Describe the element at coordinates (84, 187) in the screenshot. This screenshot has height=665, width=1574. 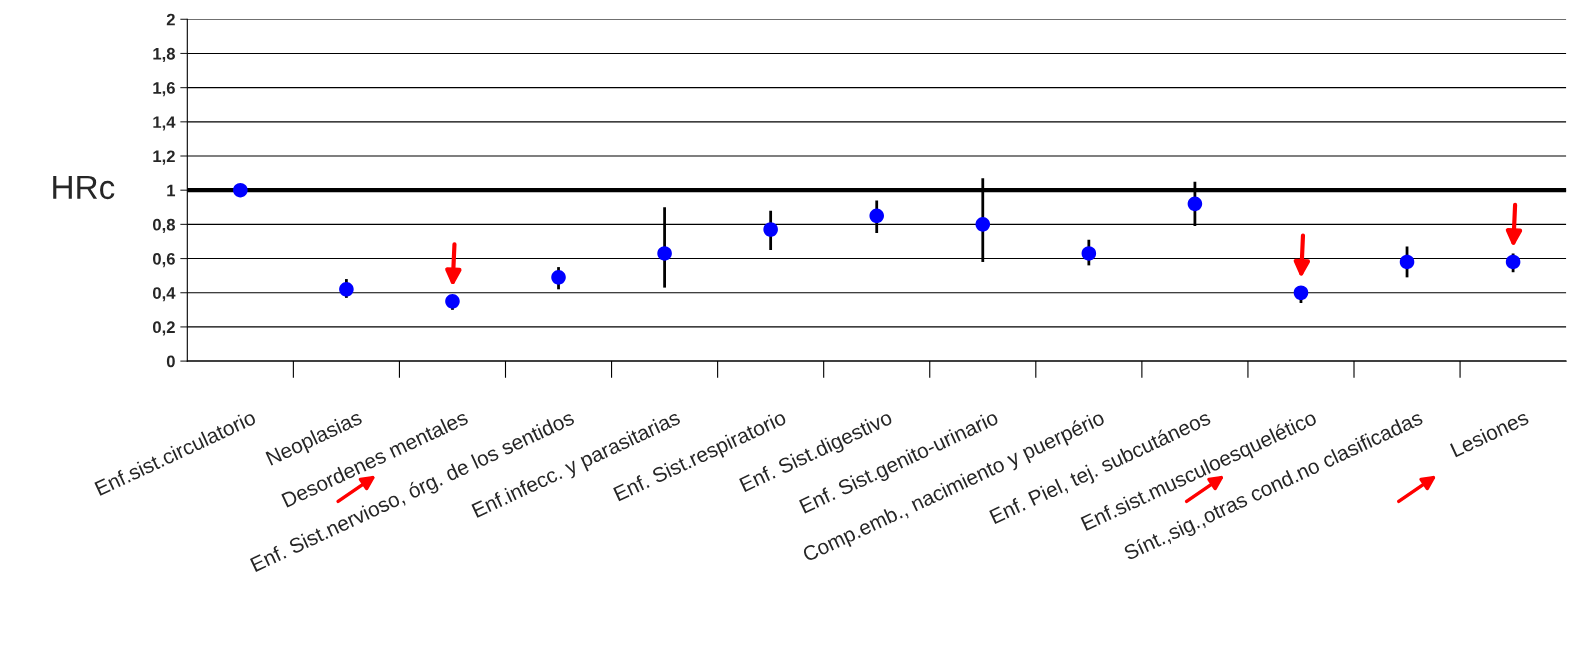
I see `y-axis-title: HRc` at that location.